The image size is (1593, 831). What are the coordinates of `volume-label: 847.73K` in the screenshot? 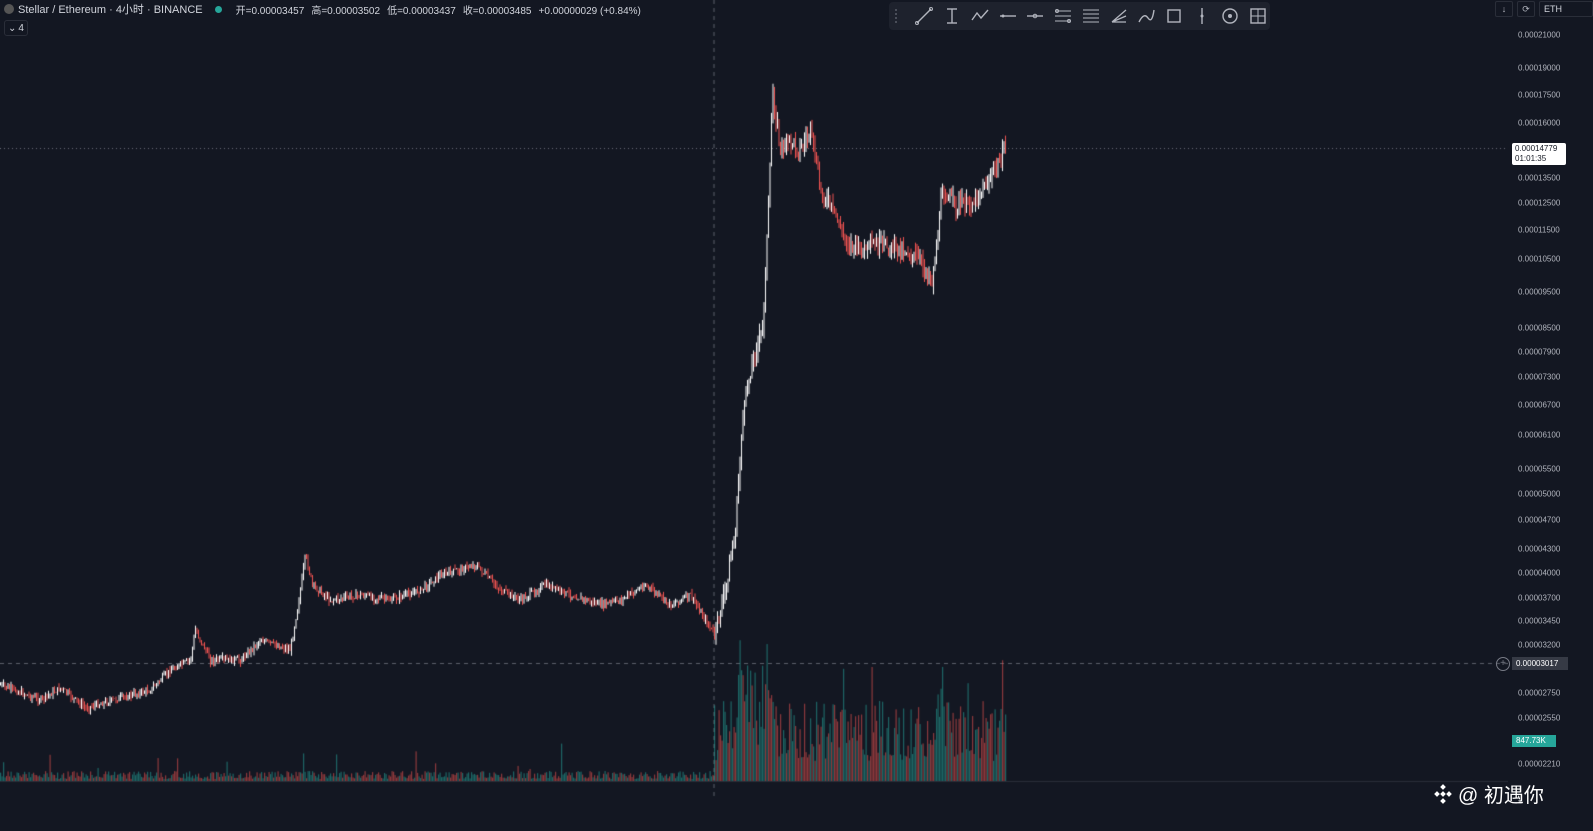 It's located at (1534, 741).